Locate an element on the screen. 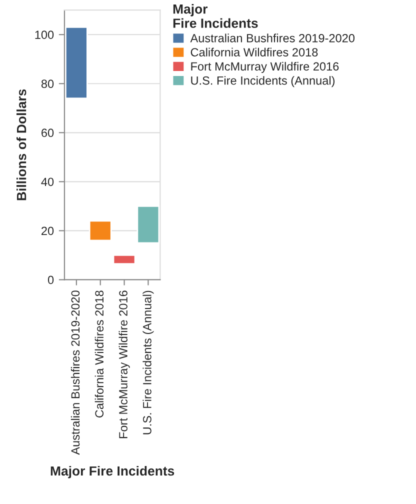 The image size is (416, 504). legend-title: Major Fire Incidents is located at coordinates (215, 16).